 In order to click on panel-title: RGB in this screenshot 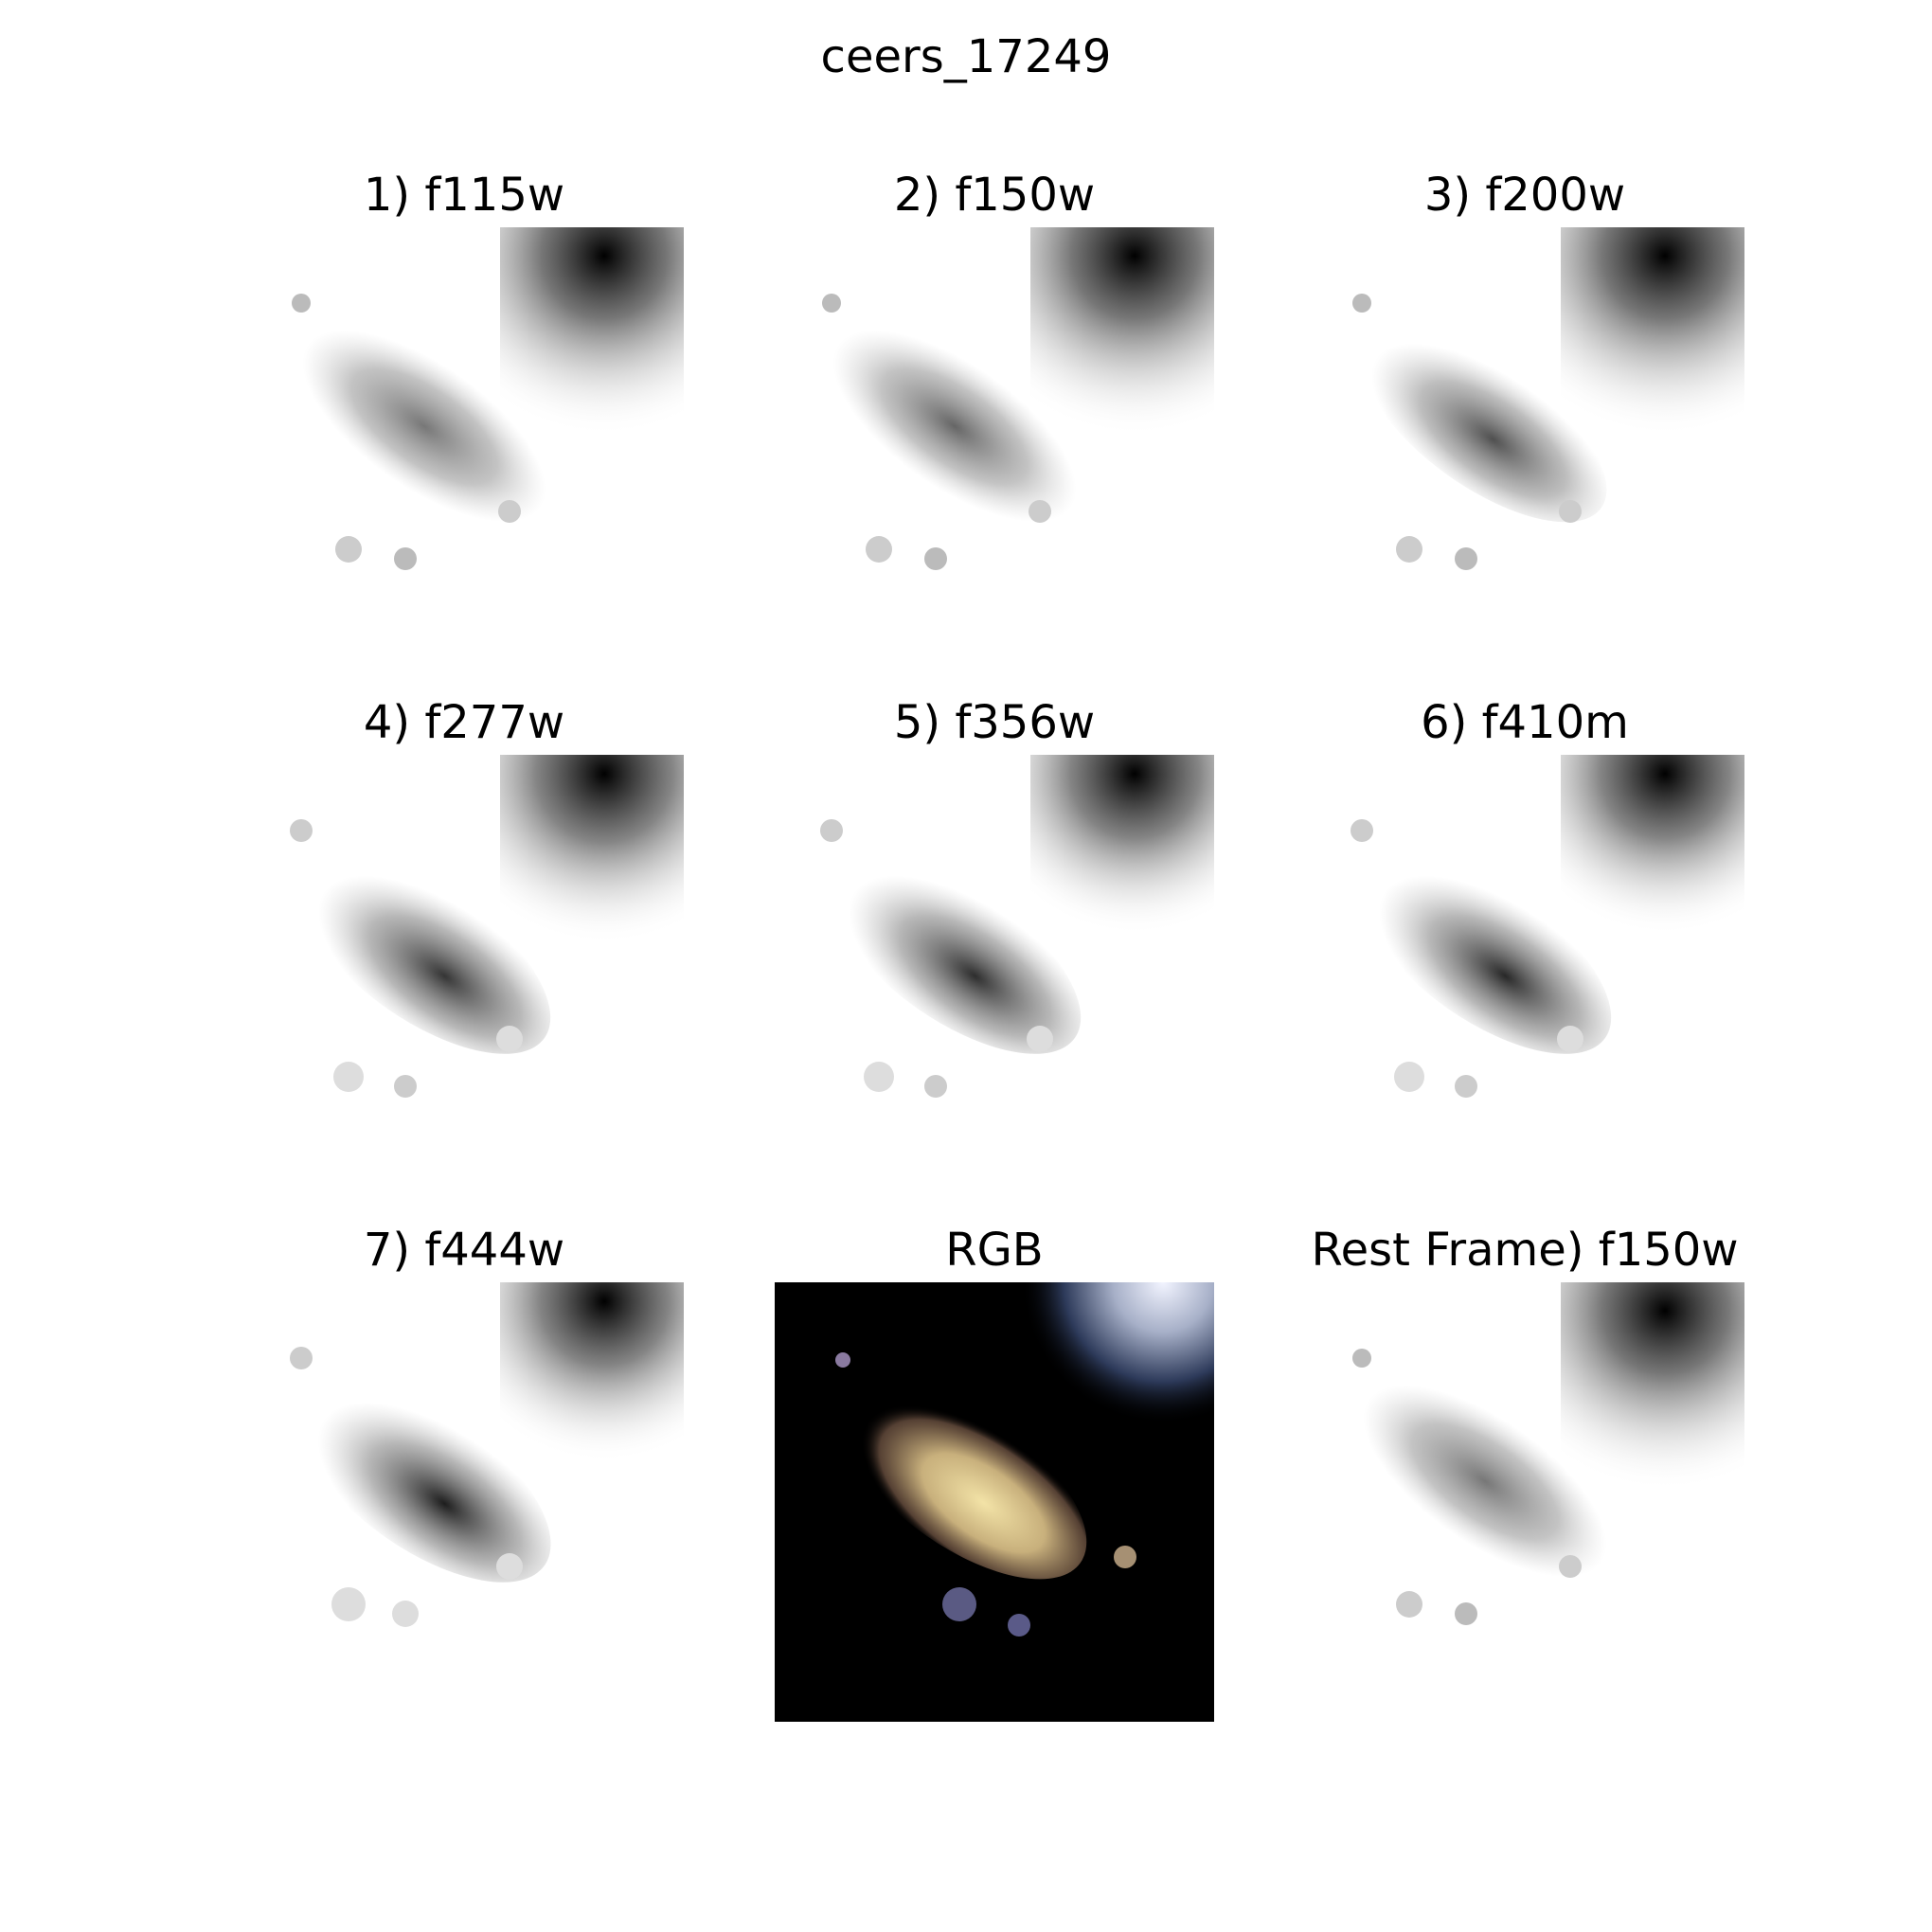, I will do `click(994, 1250)`.